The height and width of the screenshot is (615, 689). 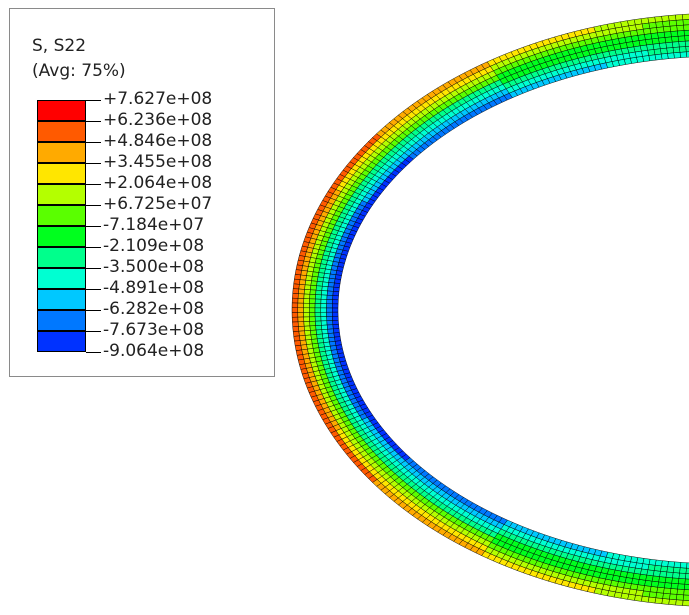 I want to click on legend-level-label: -7.184e+07, so click(x=153, y=225).